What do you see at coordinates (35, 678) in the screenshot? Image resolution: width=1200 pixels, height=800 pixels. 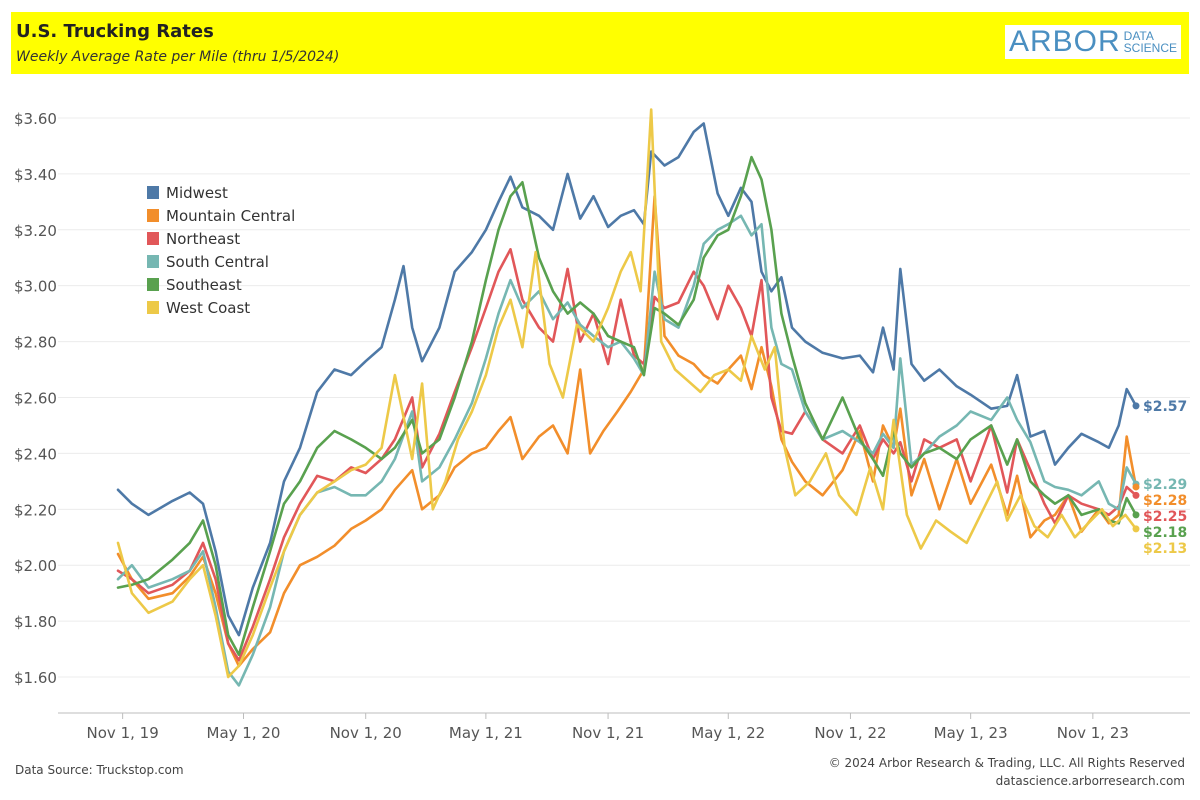 I see `y-tick-label: $1.60` at bounding box center [35, 678].